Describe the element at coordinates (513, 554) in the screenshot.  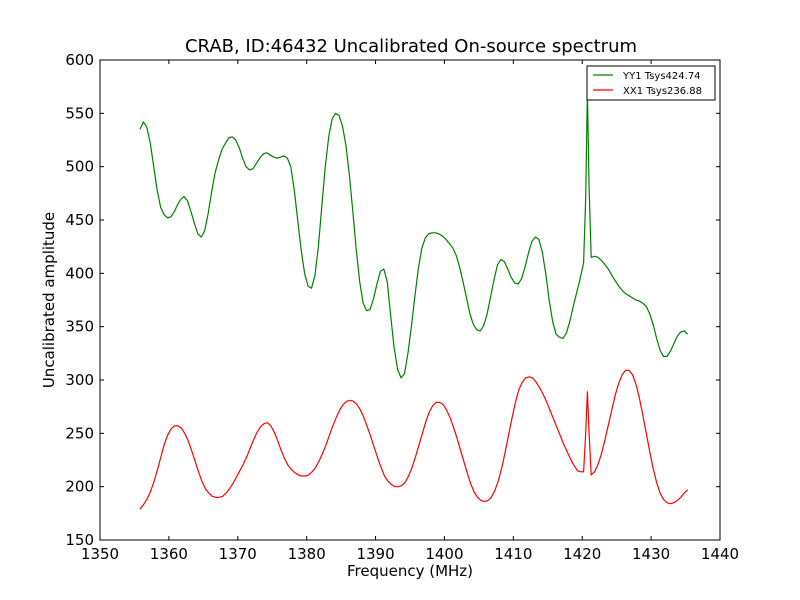
I see `x-tick-label: 1410` at that location.